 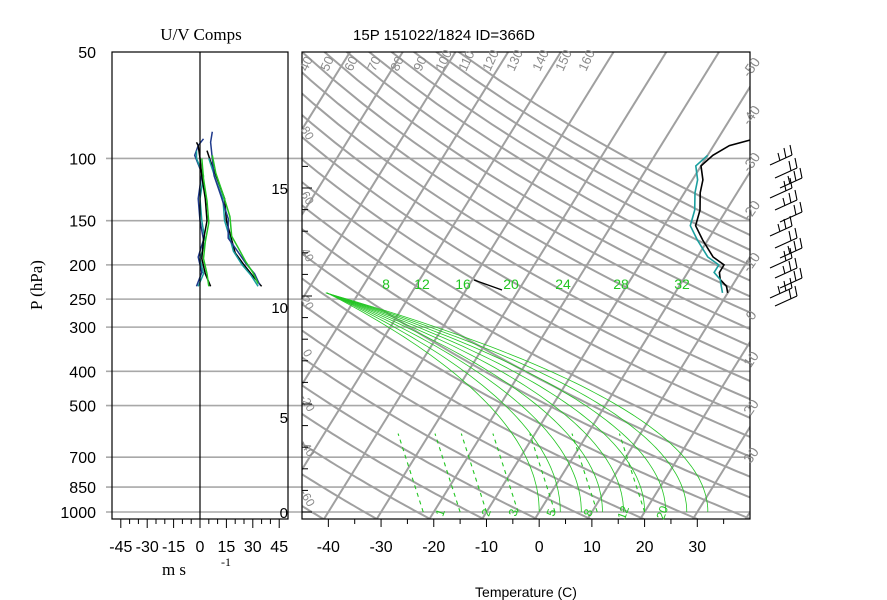 I want to click on mixing-ratio-label: 3, so click(x=514, y=512).